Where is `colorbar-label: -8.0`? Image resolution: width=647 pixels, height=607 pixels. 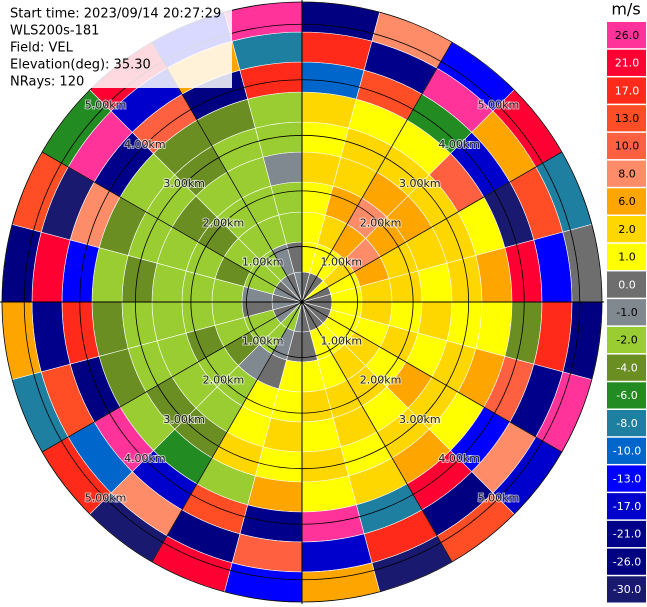 colorbar-label: -8.0 is located at coordinates (626, 423).